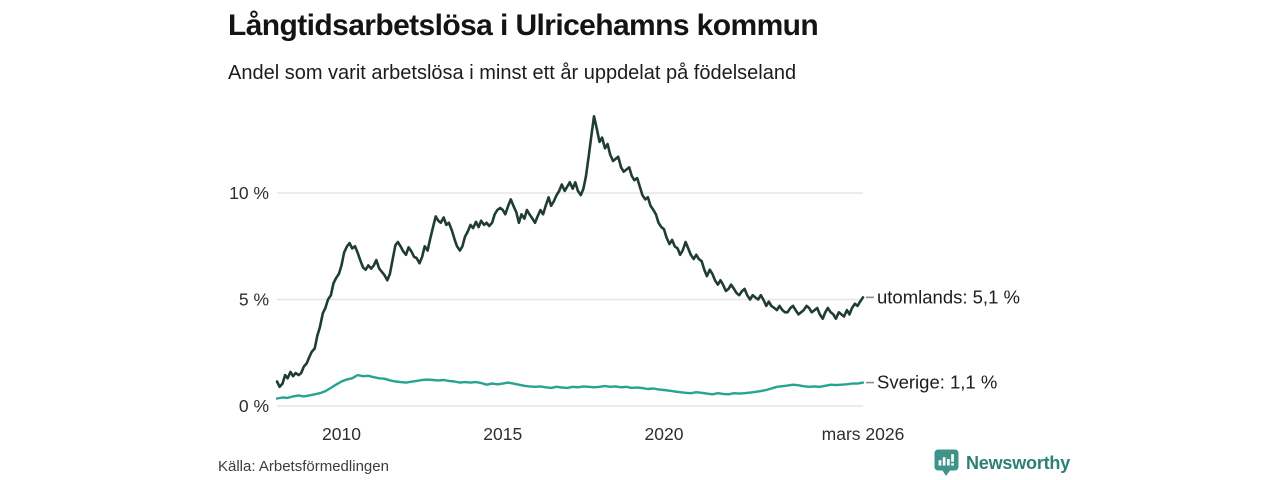  Describe the element at coordinates (303, 466) in the screenshot. I see `source-note: Källa: Arbetsförmedlingen` at that location.